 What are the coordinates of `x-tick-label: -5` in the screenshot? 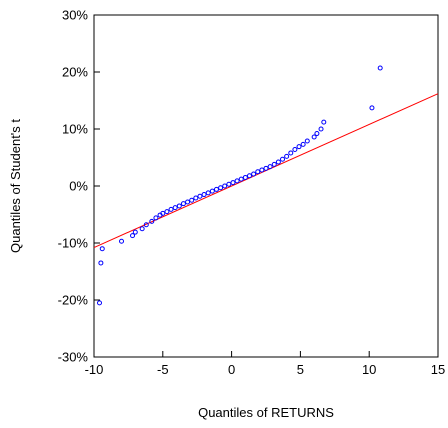 It's located at (163, 369).